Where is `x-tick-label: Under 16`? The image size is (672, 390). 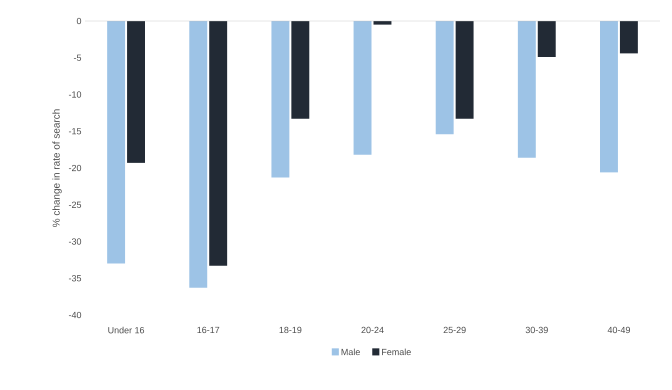
x-tick-label: Under 16 is located at coordinates (126, 330).